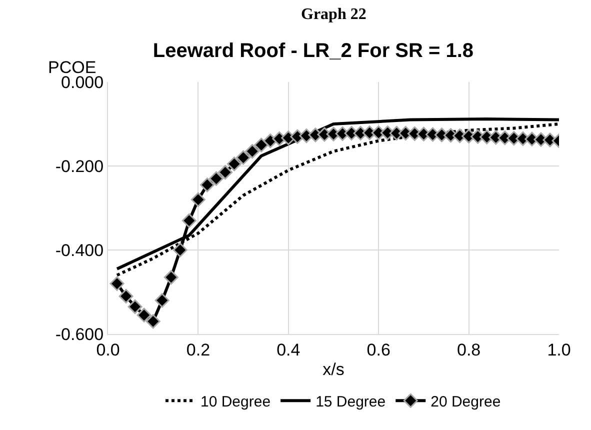  I want to click on y-tick-label: -0.400, so click(79, 250).